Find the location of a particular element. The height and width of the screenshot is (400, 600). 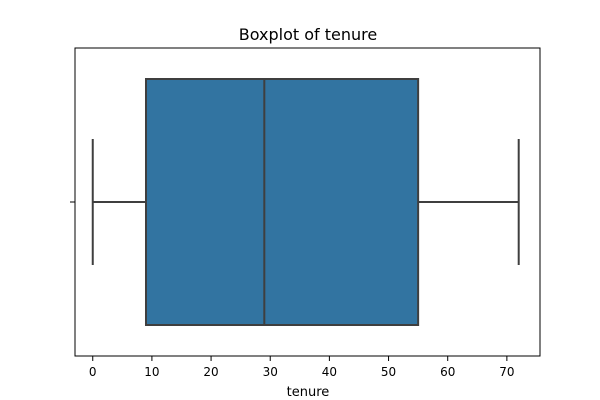

x-tick-label: 10 is located at coordinates (151, 372).